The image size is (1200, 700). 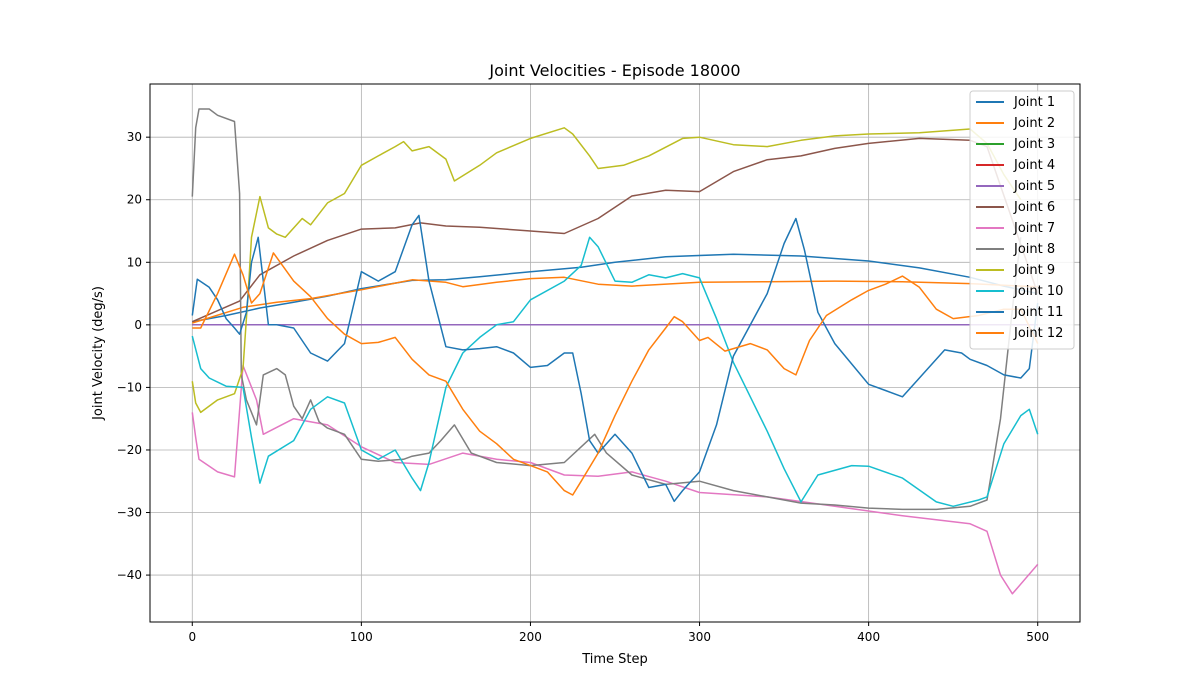 I want to click on legend-label: Joint 4, so click(x=1034, y=165).